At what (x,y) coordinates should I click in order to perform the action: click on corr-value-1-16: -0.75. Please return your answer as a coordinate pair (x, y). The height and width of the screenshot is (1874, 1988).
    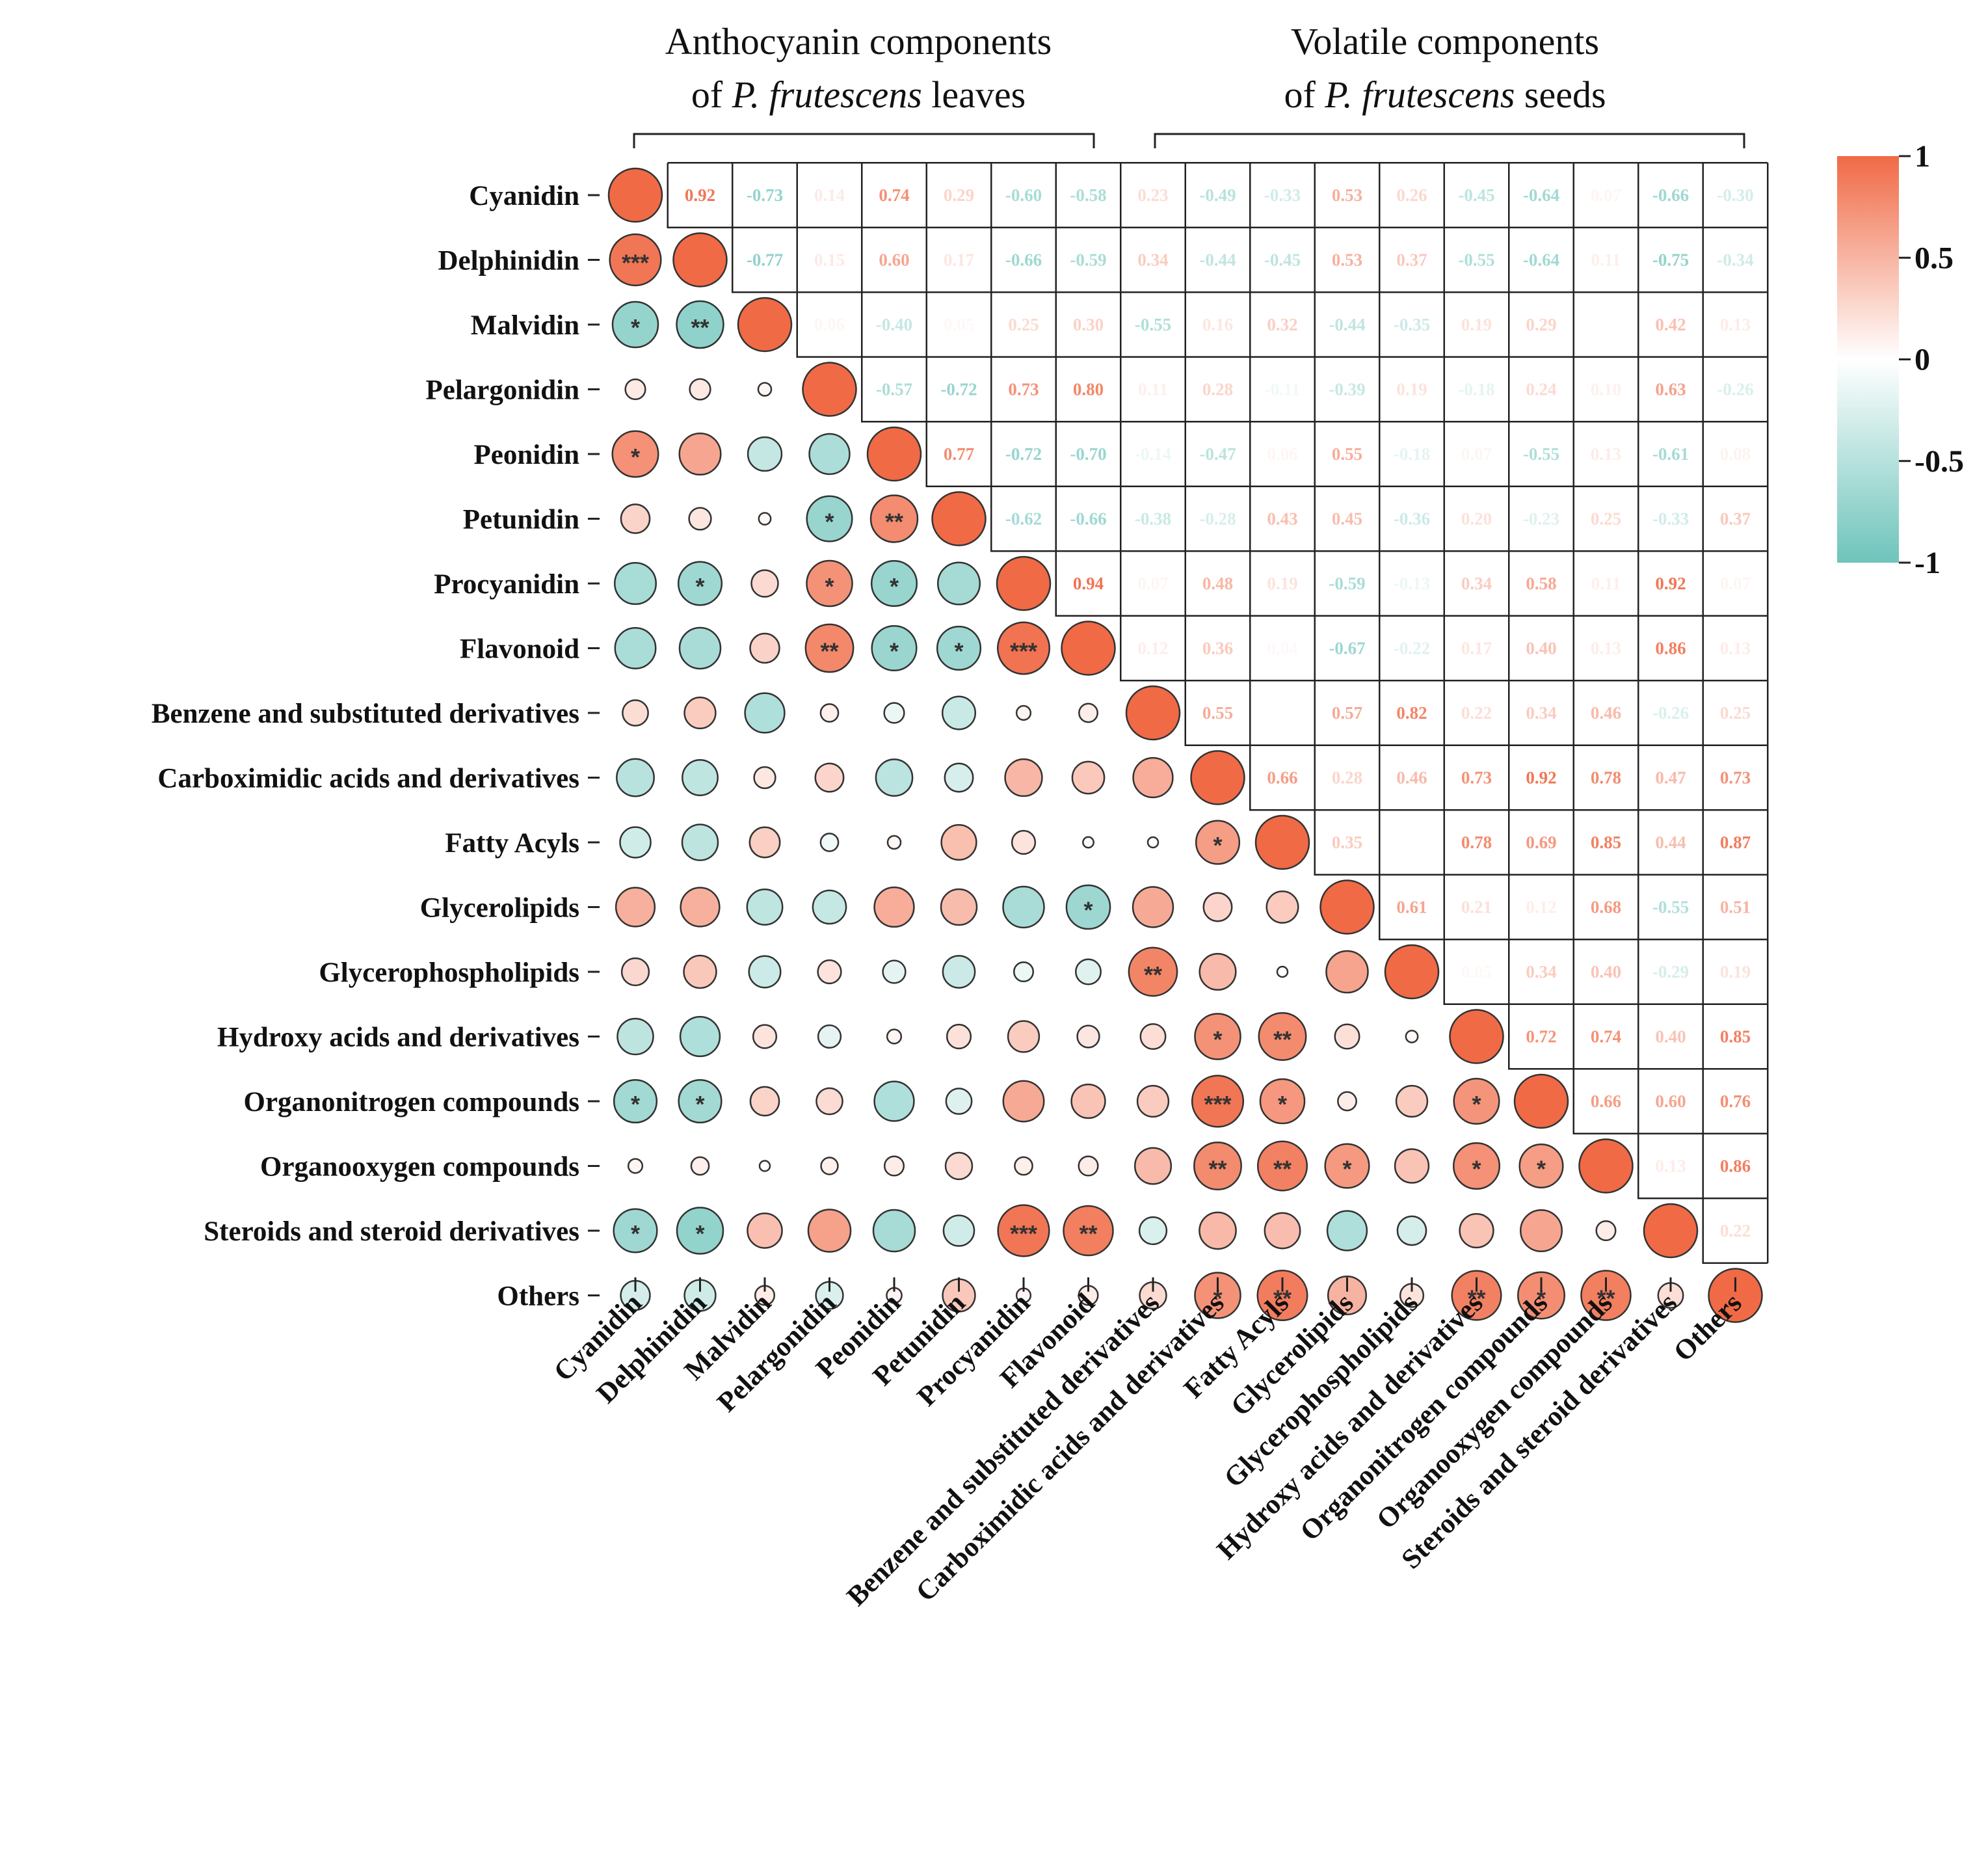
    Looking at the image, I should click on (1670, 260).